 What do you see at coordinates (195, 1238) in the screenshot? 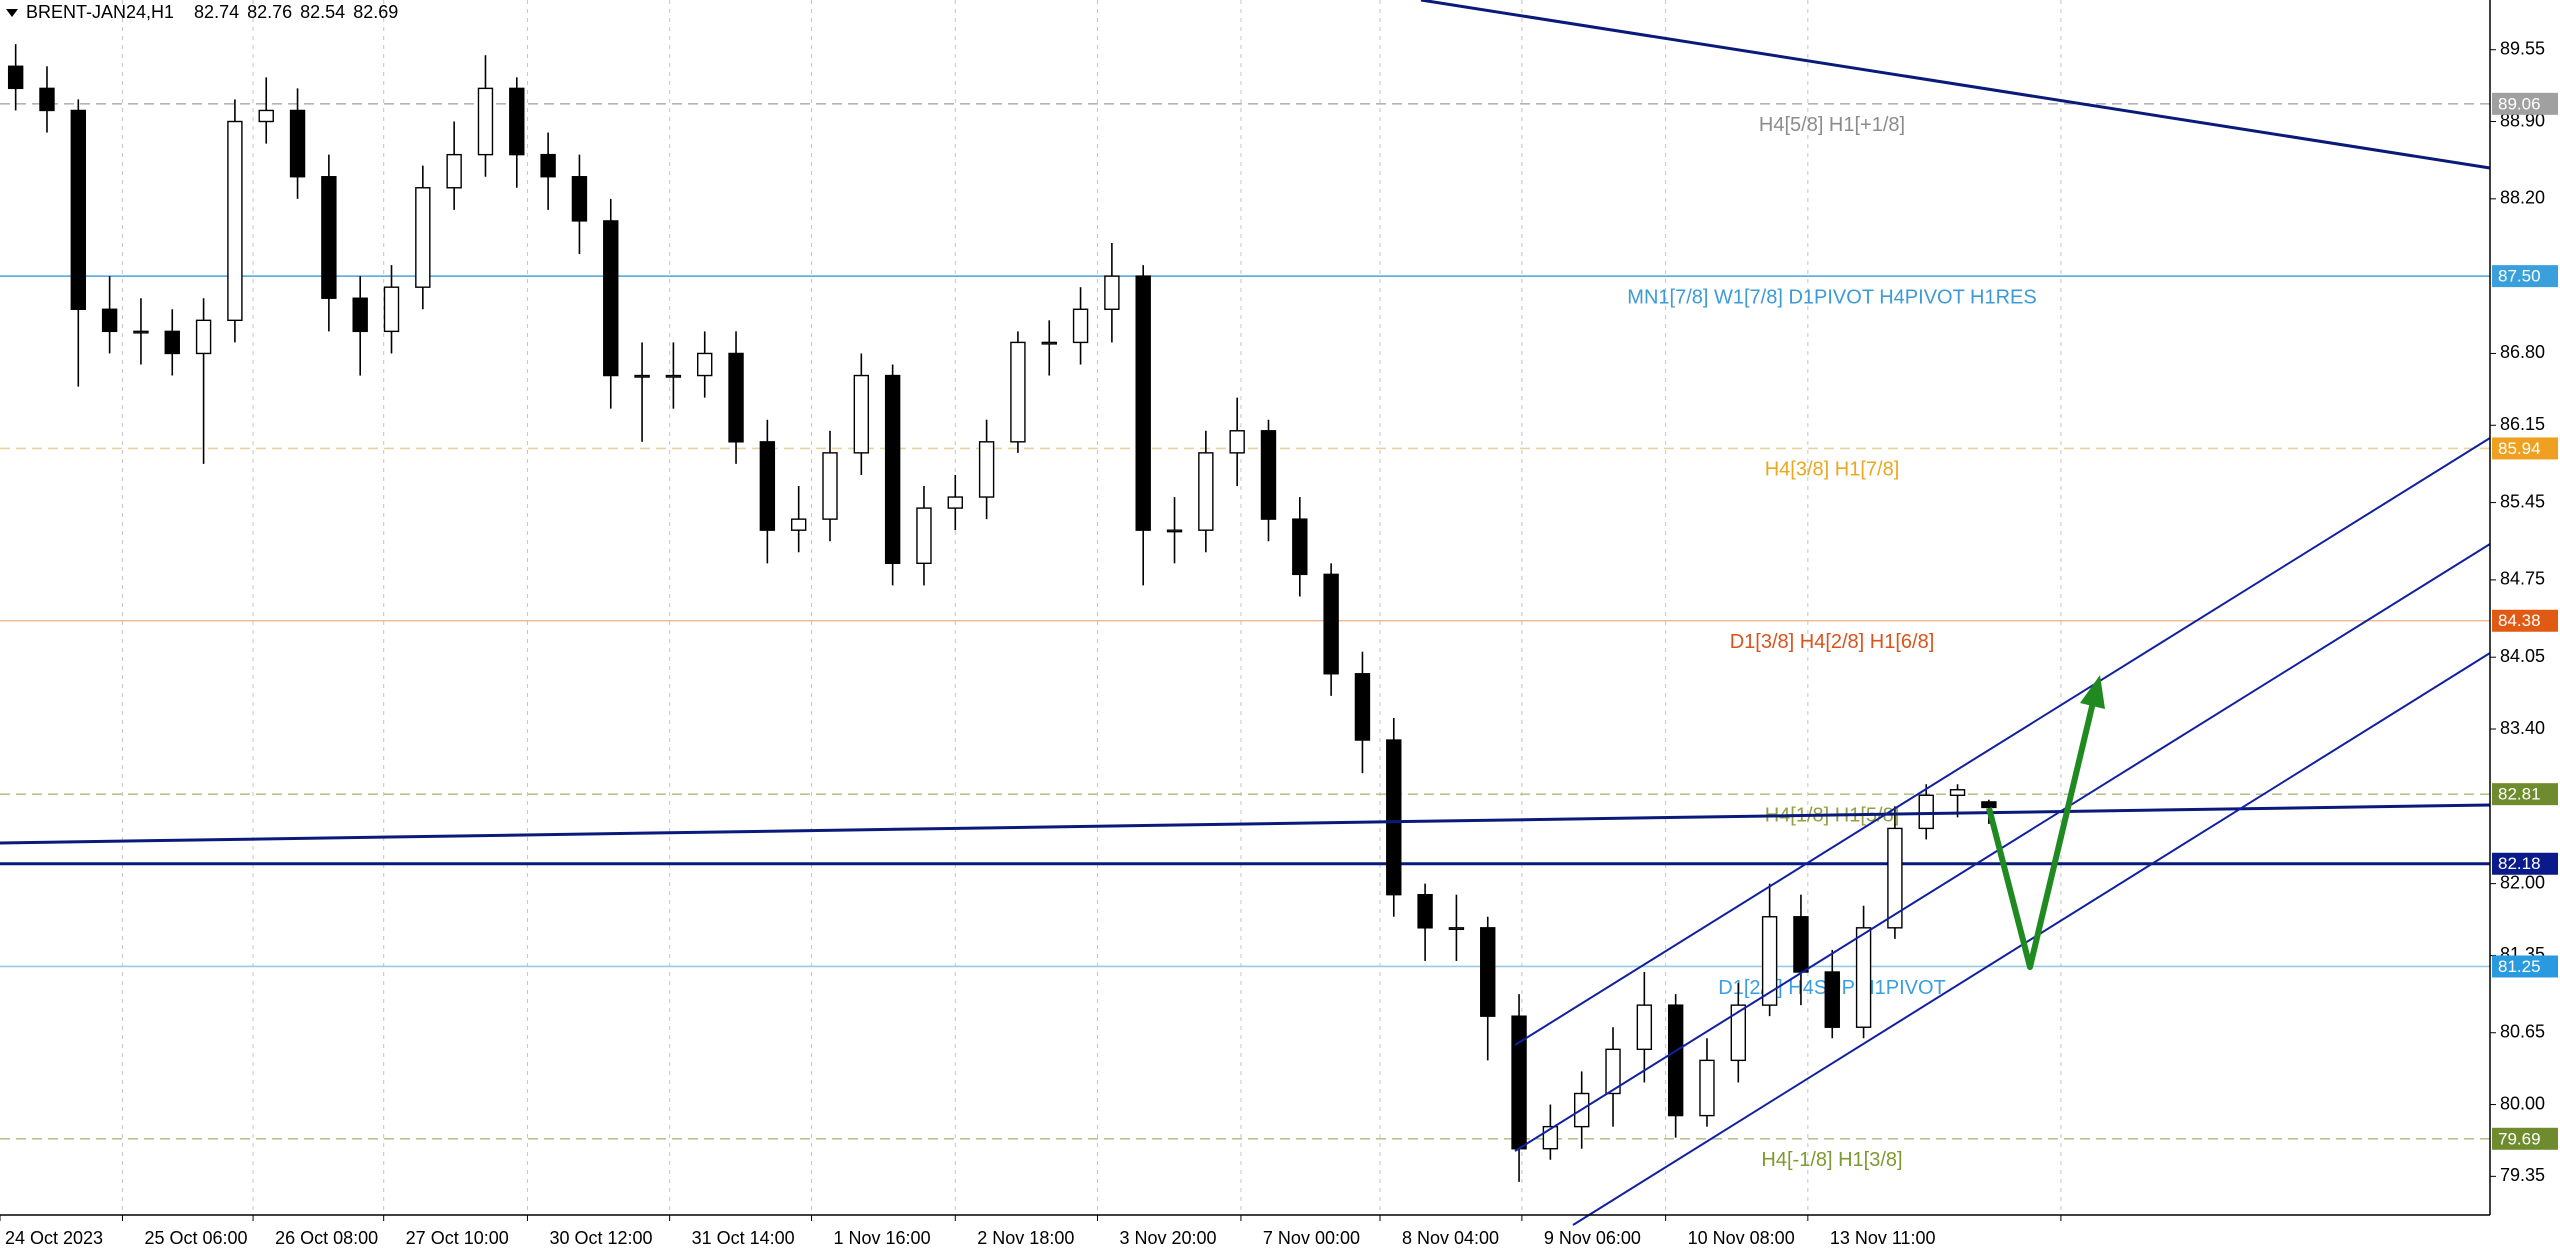
I see `x-tick-label: 25 Oct 06:00` at bounding box center [195, 1238].